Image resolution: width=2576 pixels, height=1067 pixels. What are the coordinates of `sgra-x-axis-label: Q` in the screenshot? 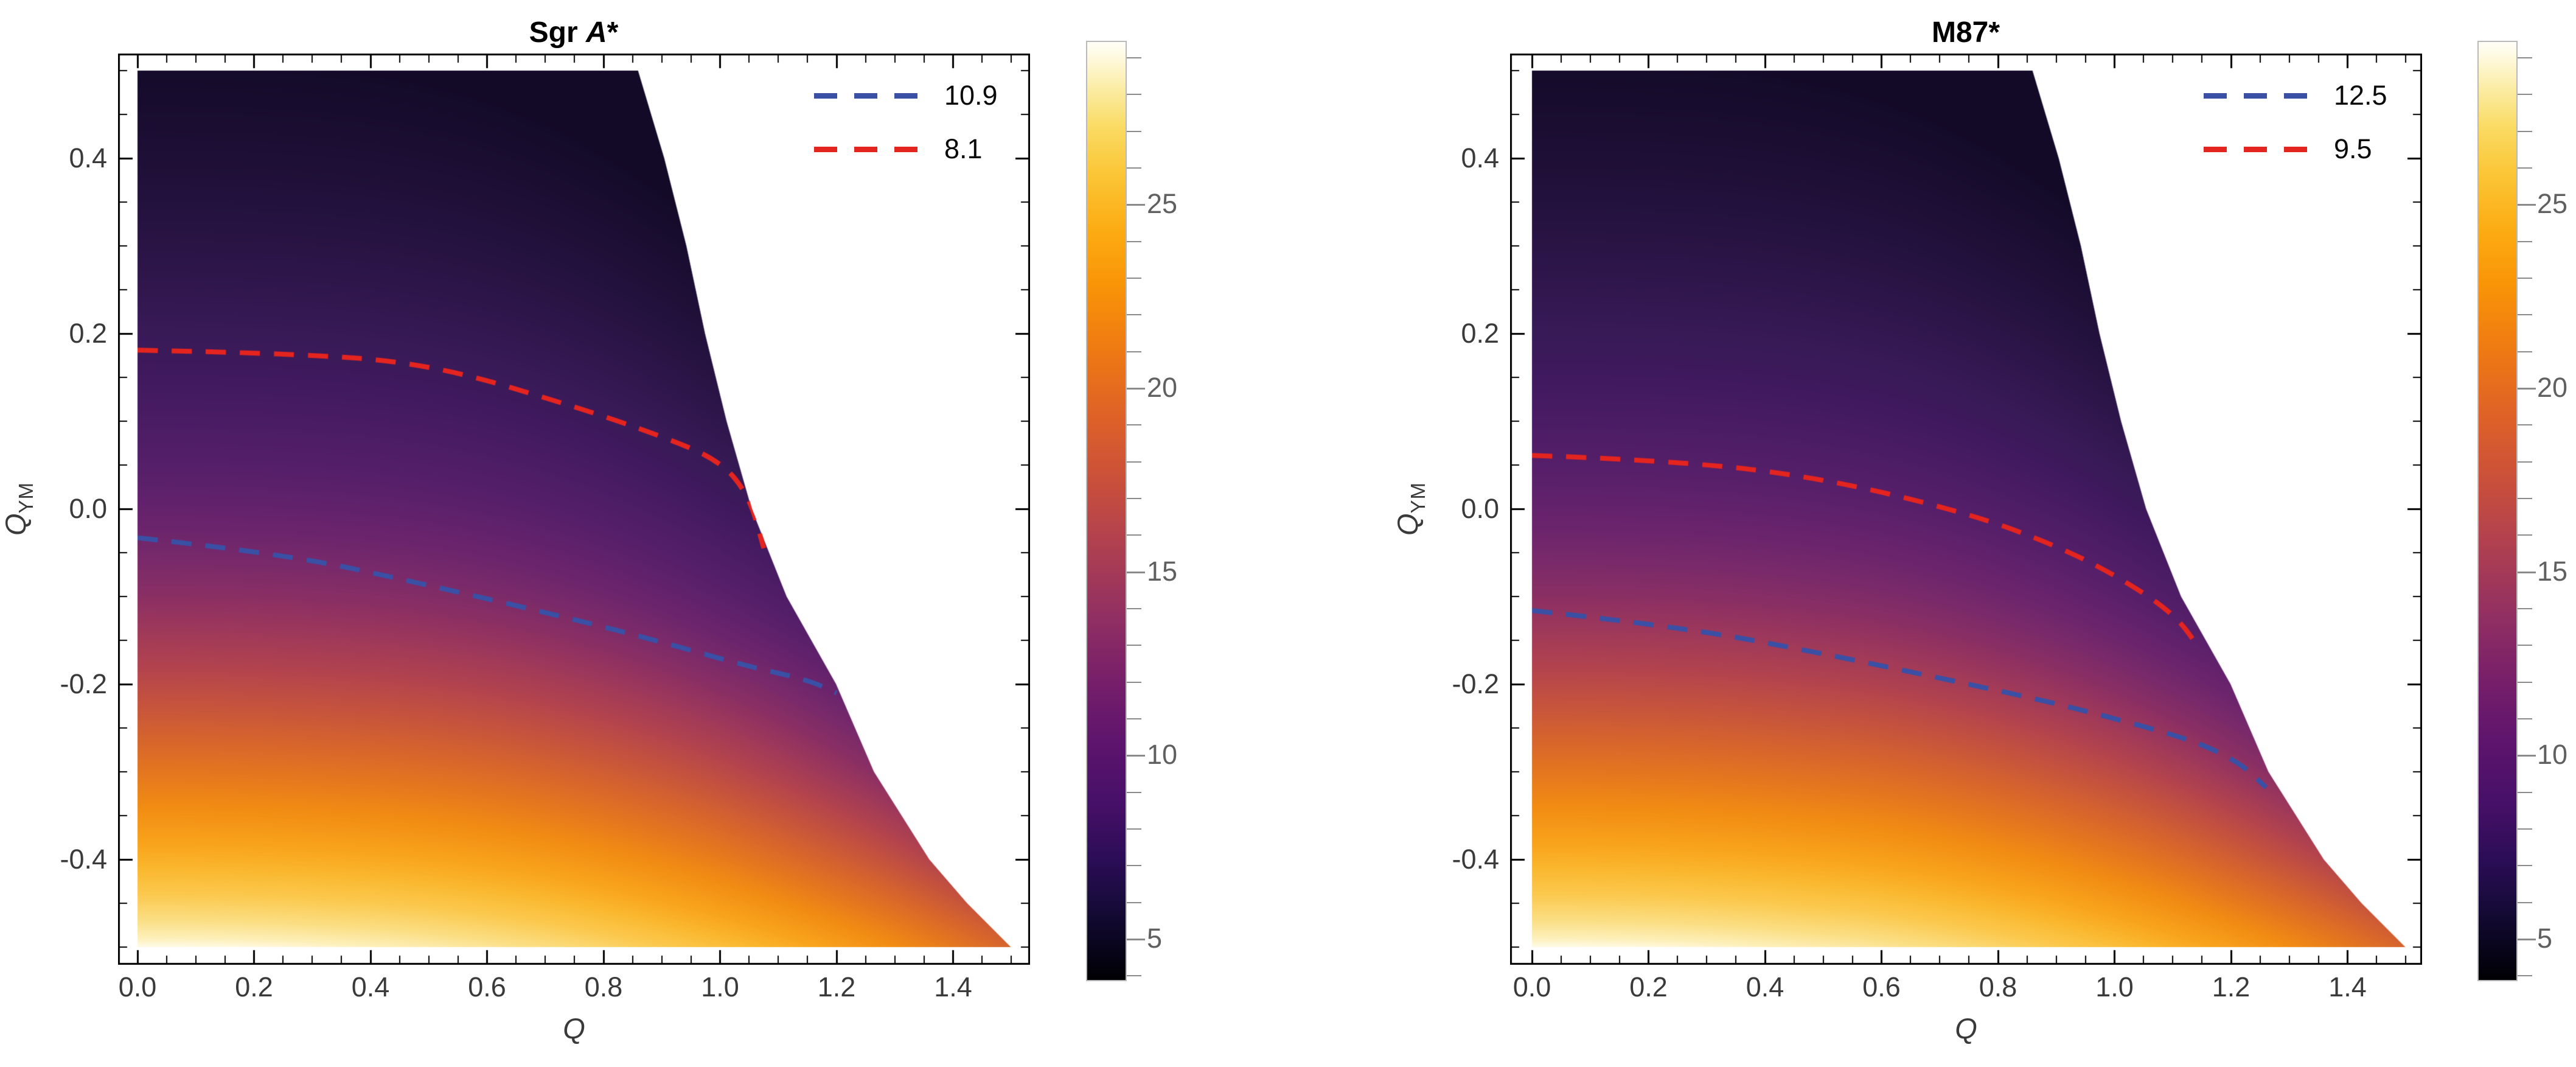 It's located at (574, 1028).